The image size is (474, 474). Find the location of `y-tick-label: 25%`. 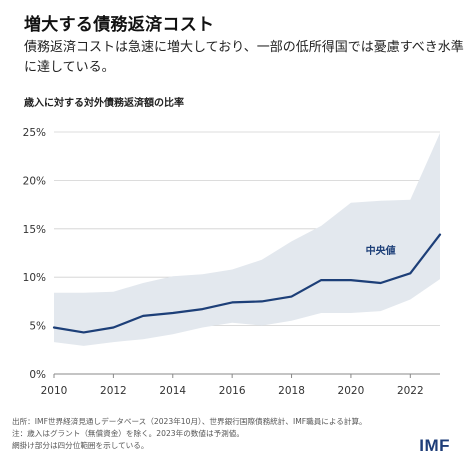

y-tick-label: 25% is located at coordinates (34, 133).